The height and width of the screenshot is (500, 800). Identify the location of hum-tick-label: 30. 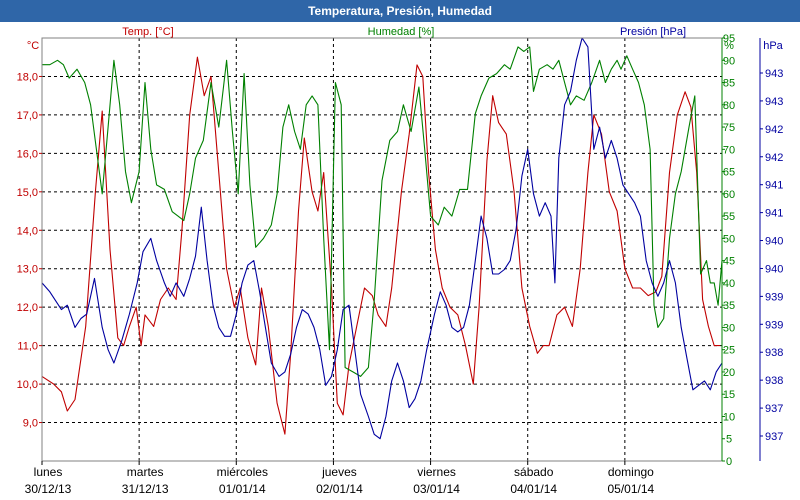
(729, 328).